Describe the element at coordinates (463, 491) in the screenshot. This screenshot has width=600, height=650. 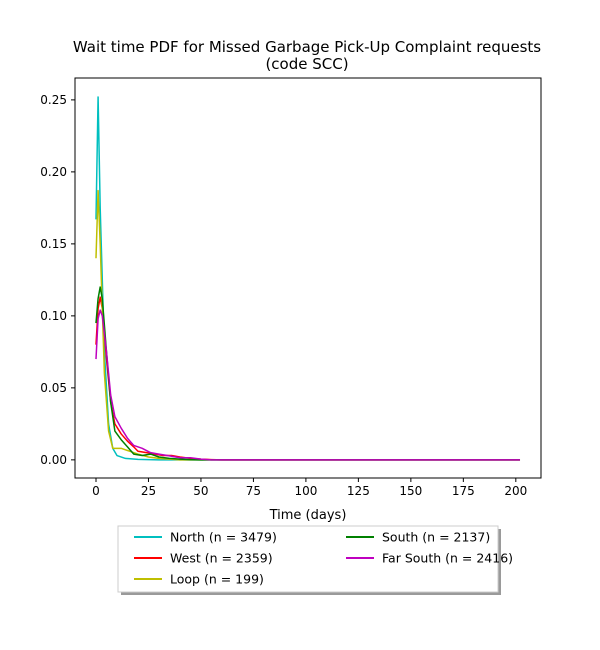
I see `x-tick-label: 175` at that location.